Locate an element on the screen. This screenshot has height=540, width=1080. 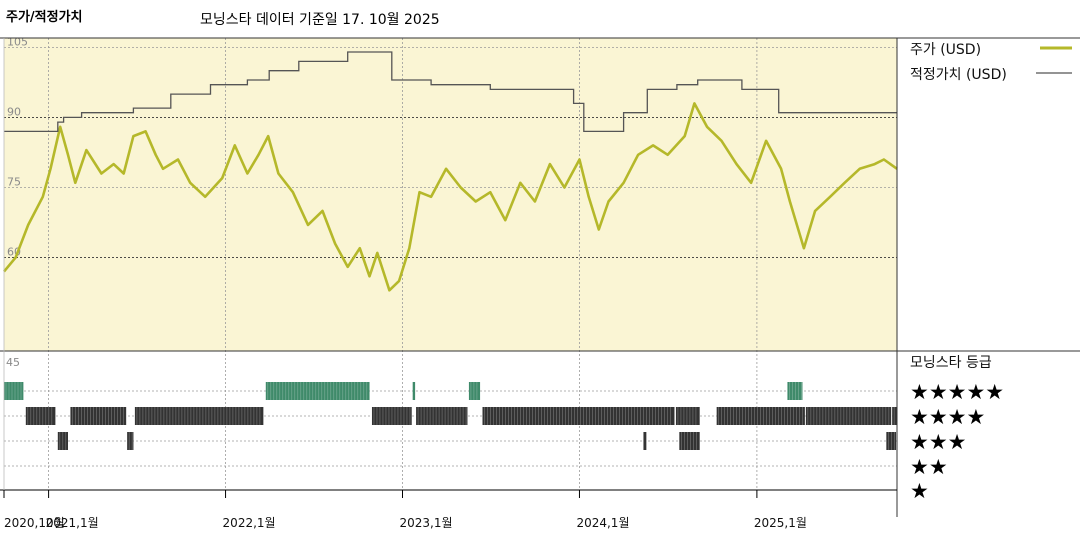
rating-panel-title: 모닝스타 등급 is located at coordinates (951, 363).